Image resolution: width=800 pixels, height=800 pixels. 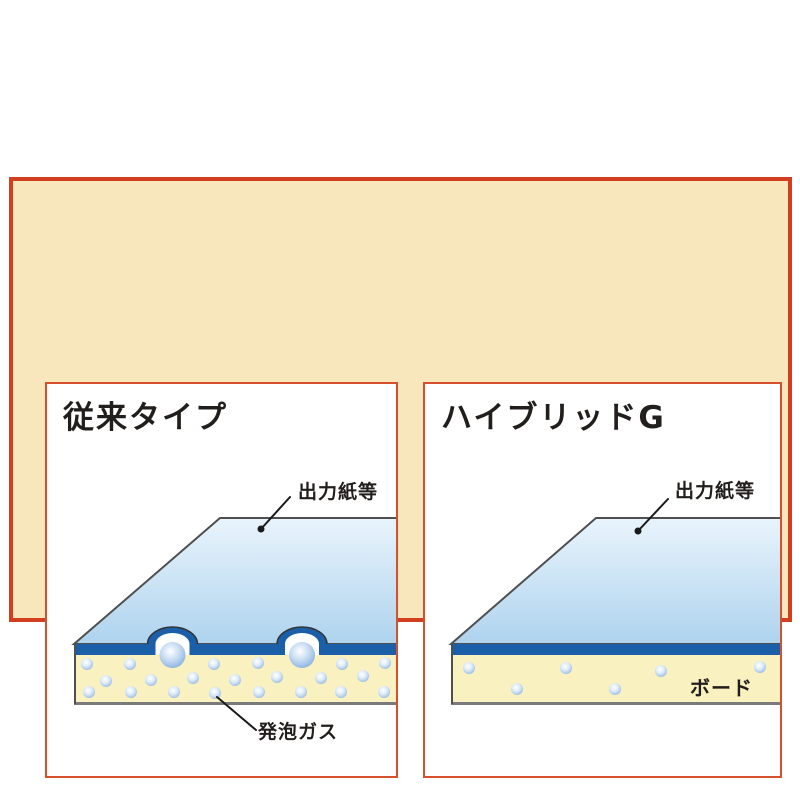 What do you see at coordinates (553, 418) in the screenshot?
I see `panel-title-hybrid: ハイブリッドG` at bounding box center [553, 418].